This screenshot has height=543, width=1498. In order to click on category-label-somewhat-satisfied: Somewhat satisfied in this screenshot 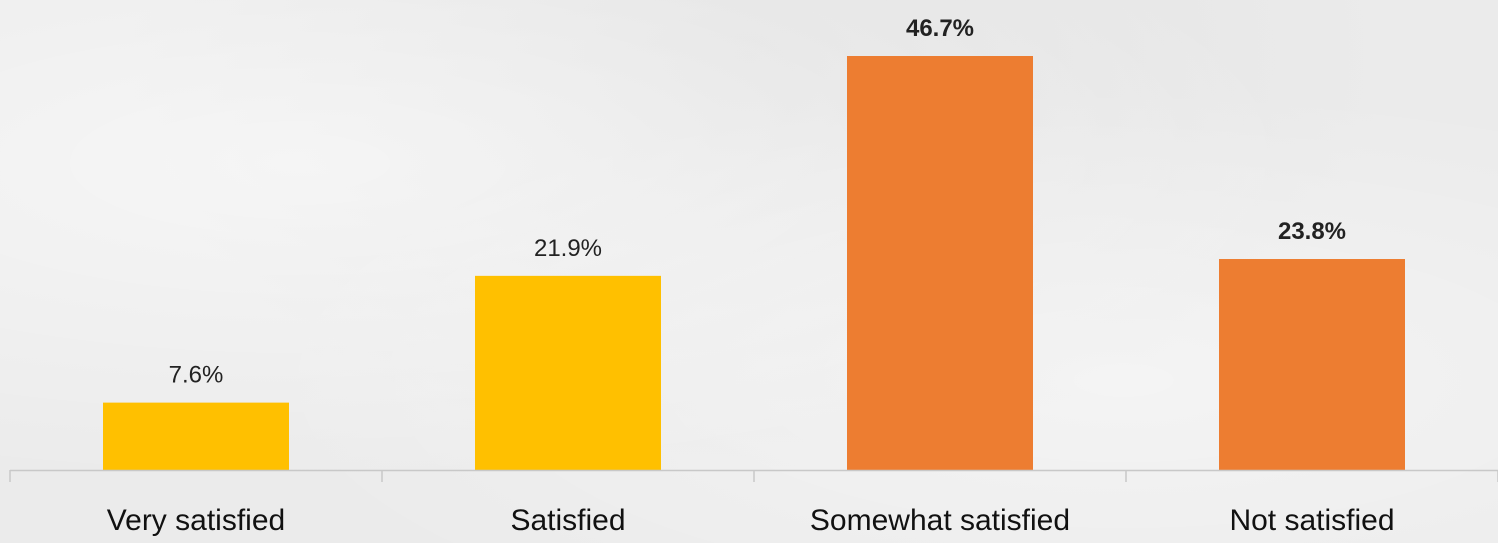, I will do `click(940, 520)`.